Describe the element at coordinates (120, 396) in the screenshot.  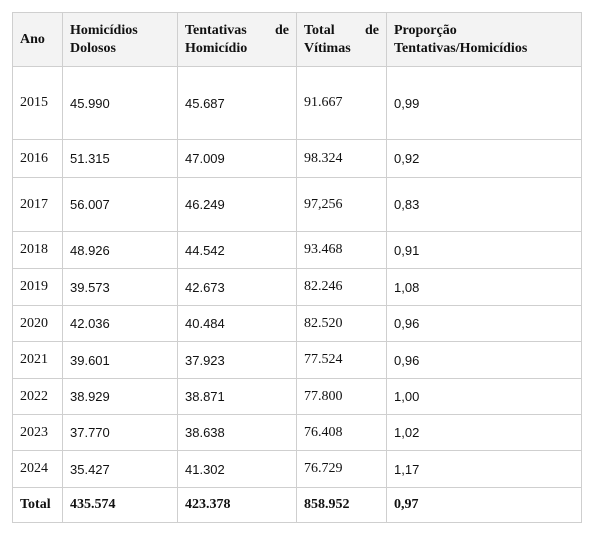
I see `cell: 38.929` at that location.